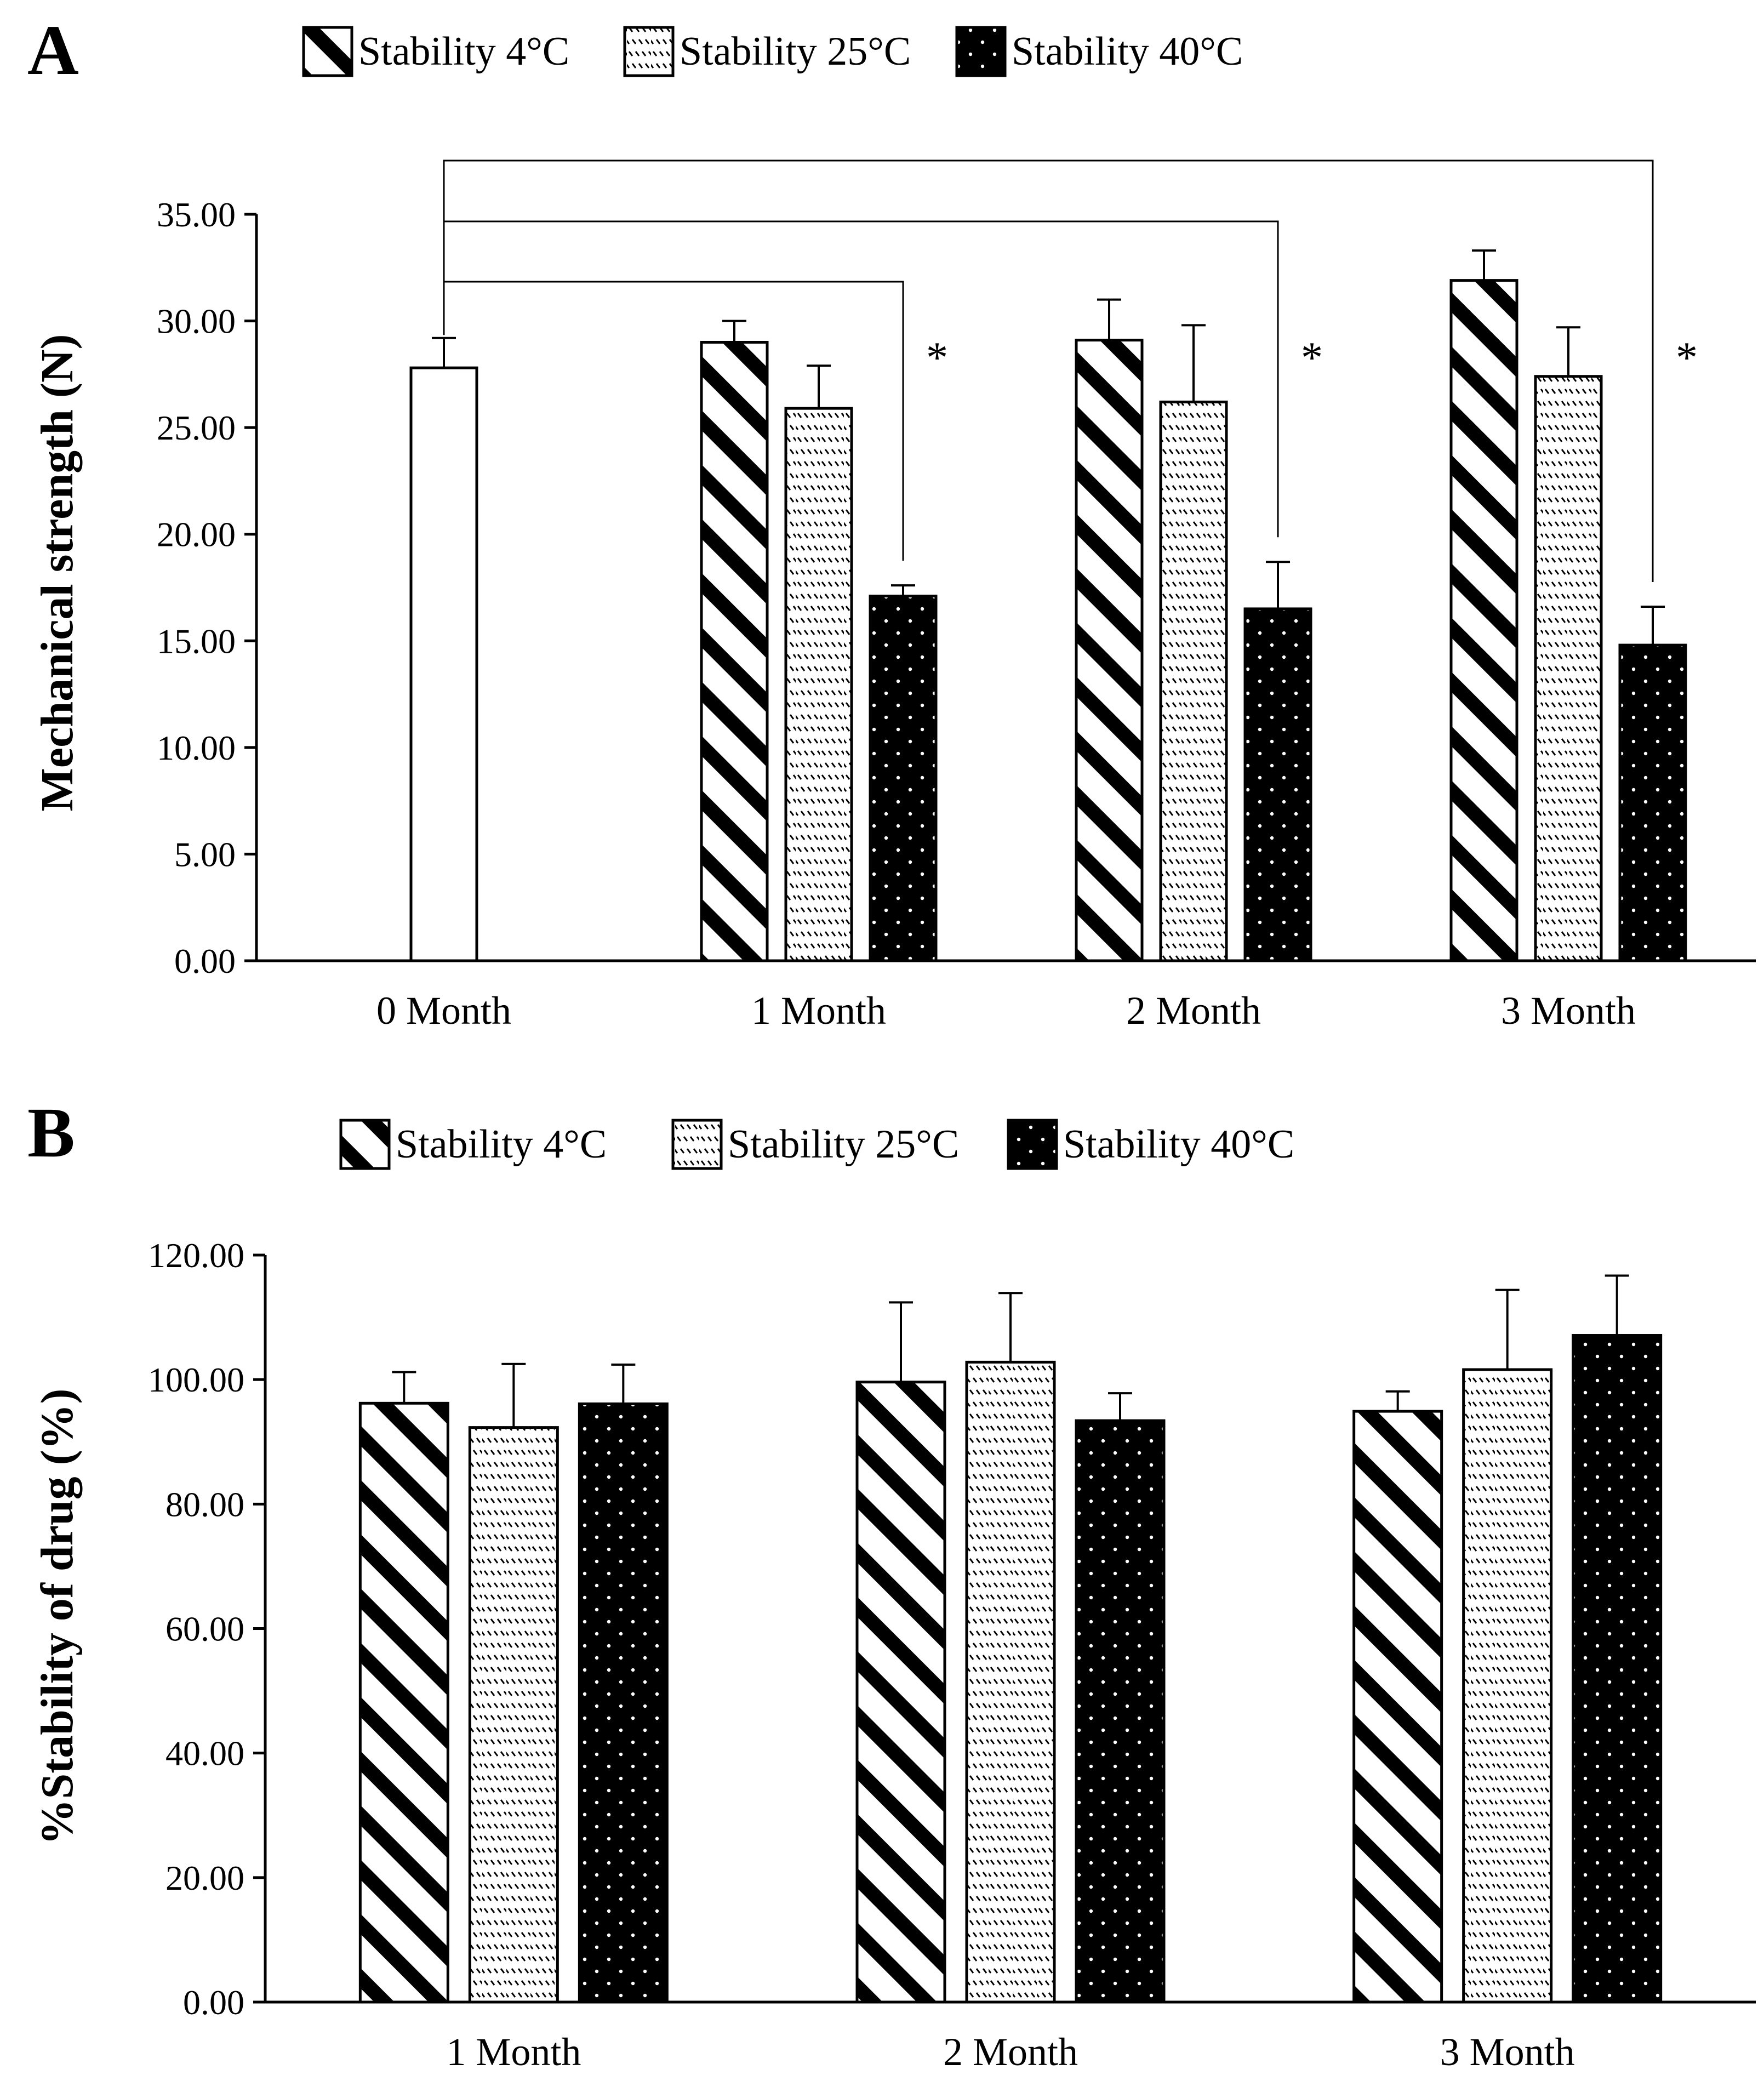 The width and height of the screenshot is (1764, 2081). What do you see at coordinates (196, 1379) in the screenshot?
I see `y-tick-label: 100.00` at bounding box center [196, 1379].